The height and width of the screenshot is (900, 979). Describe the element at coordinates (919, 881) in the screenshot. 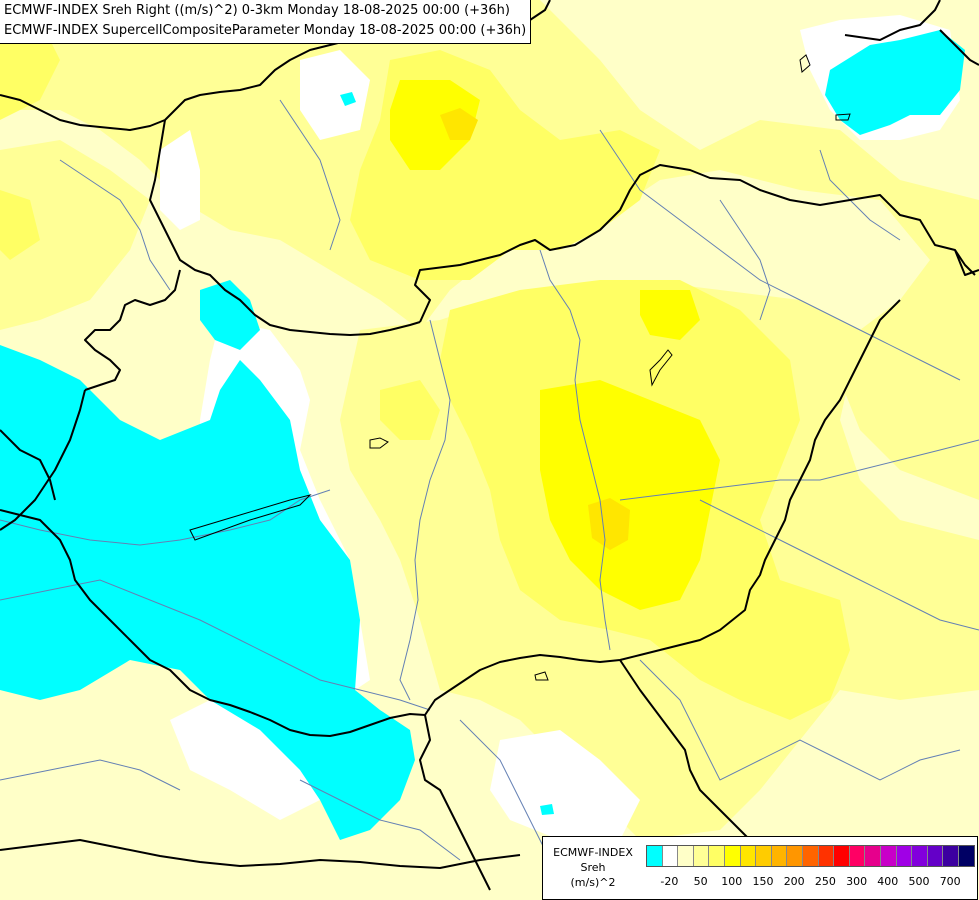

I see `legend-tick-label: 500` at that location.